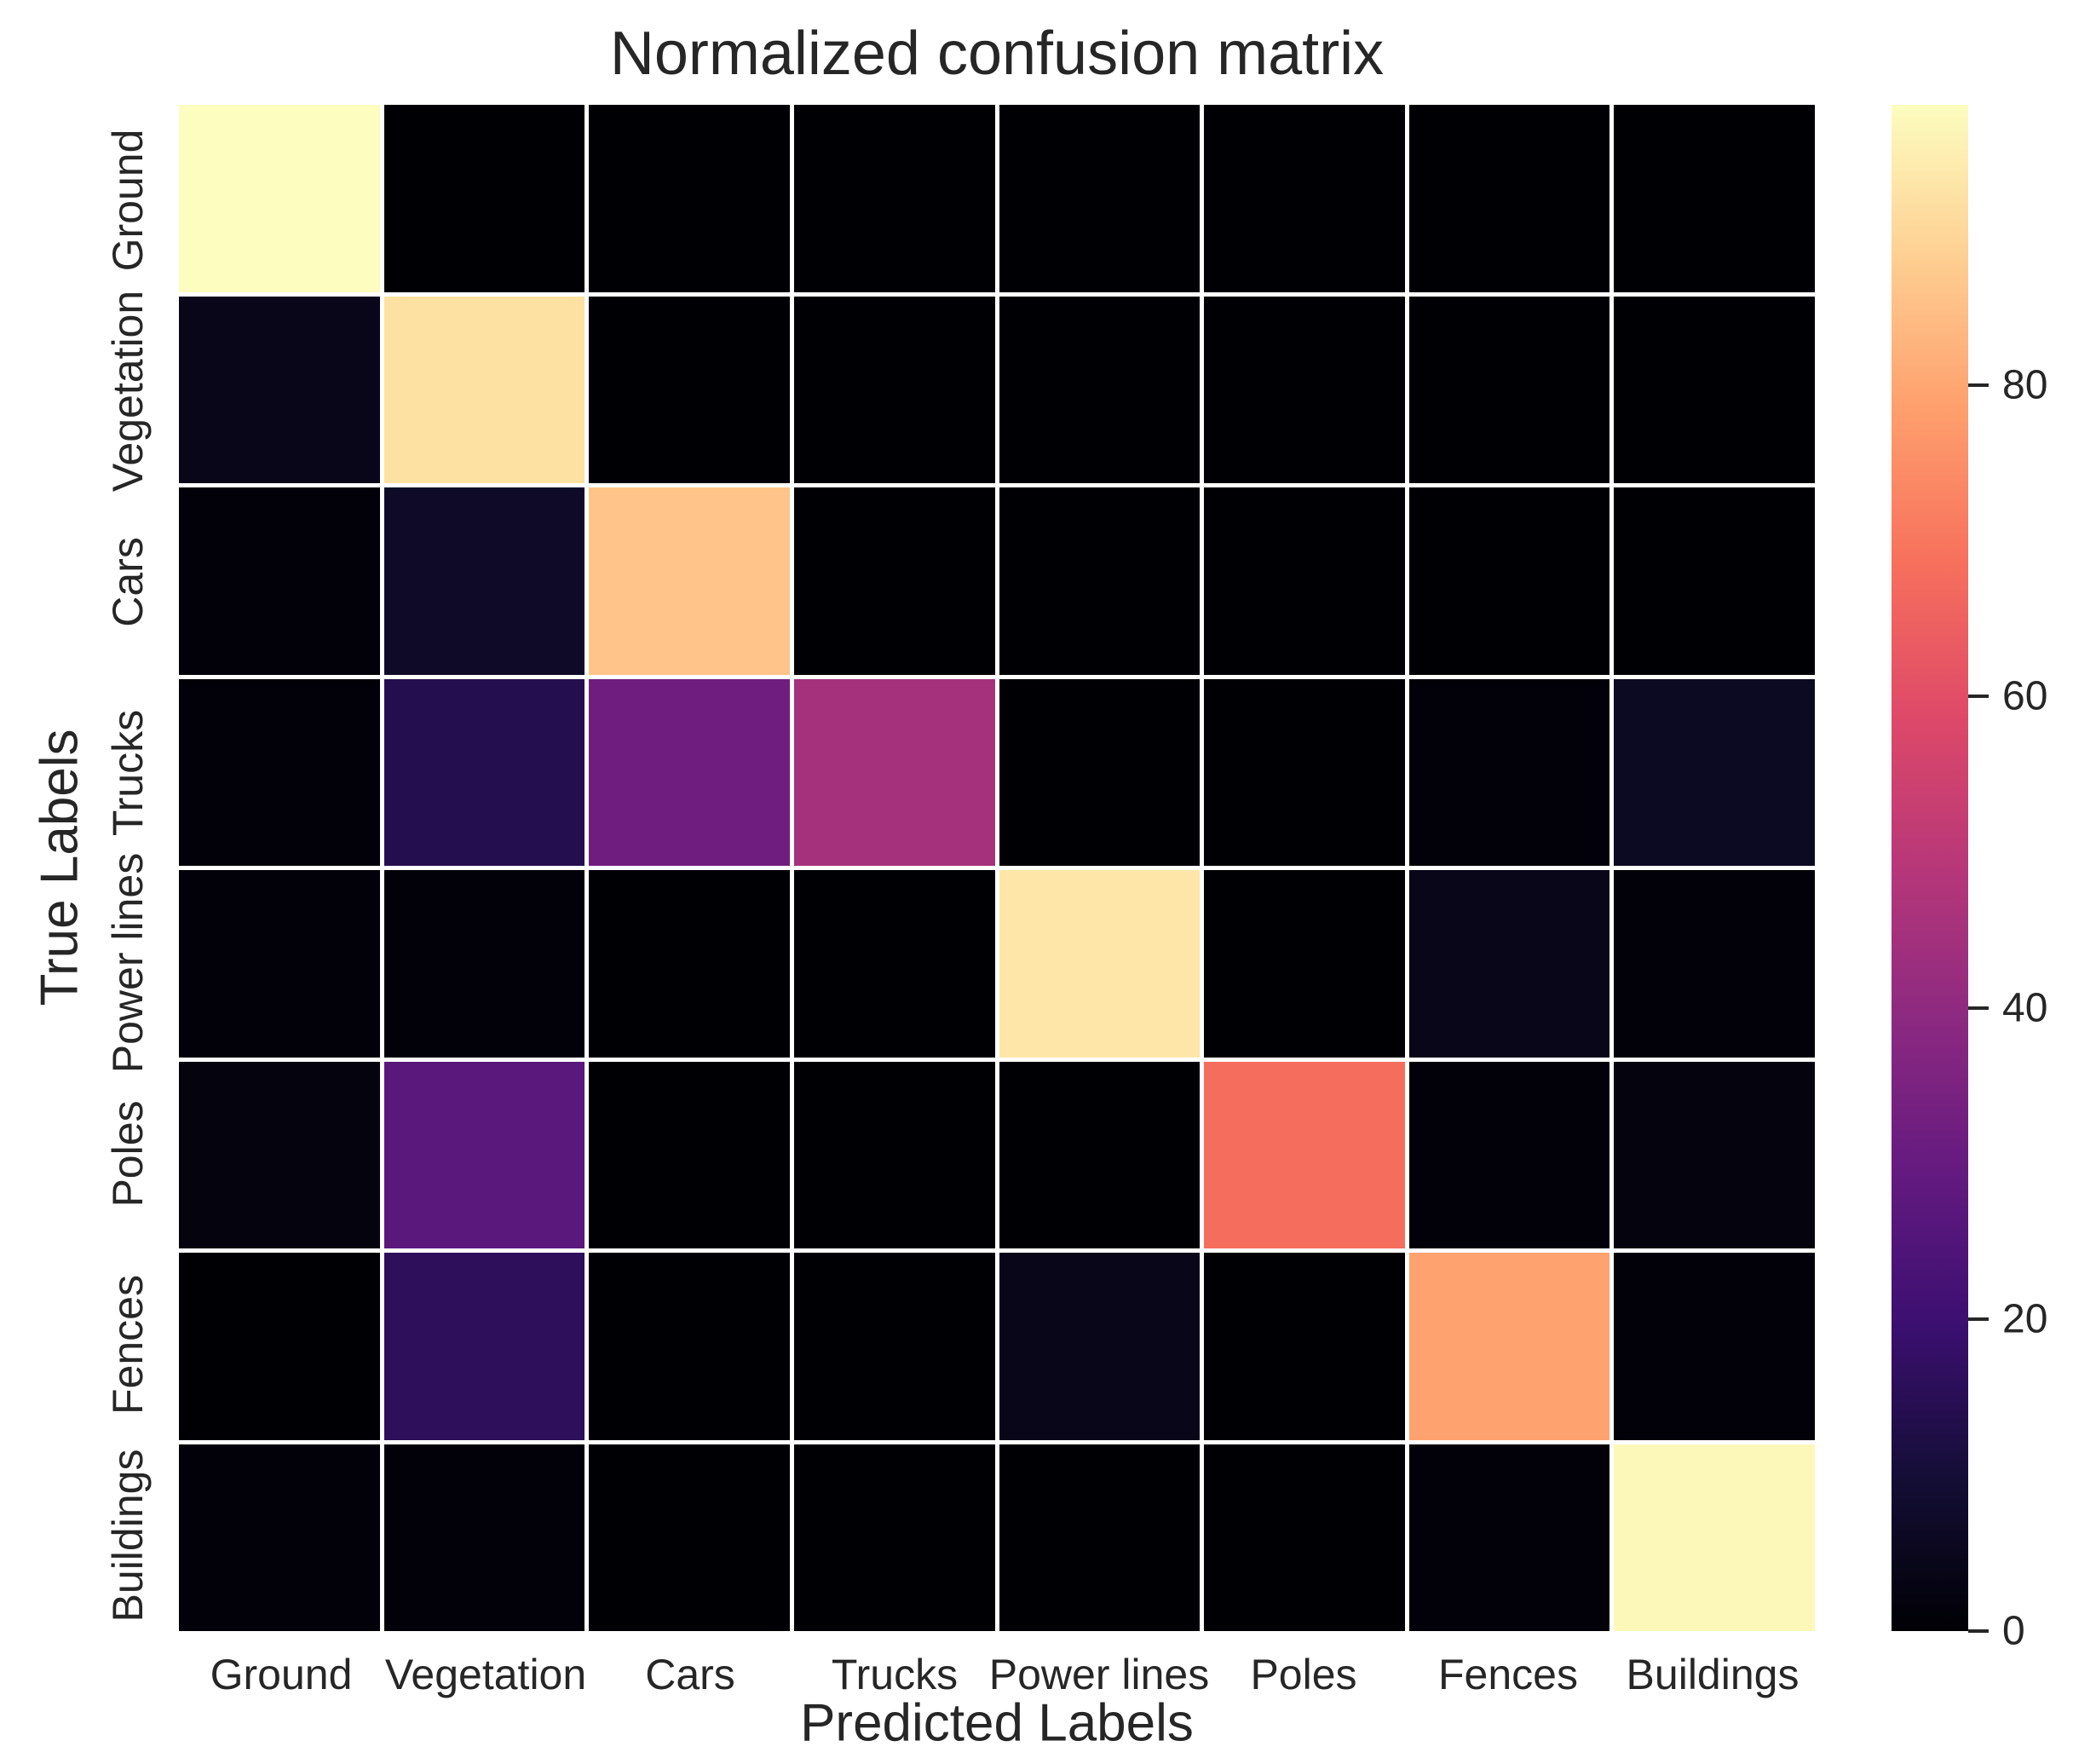  I want to click on x-tick-label: Fences, so click(1508, 1674).